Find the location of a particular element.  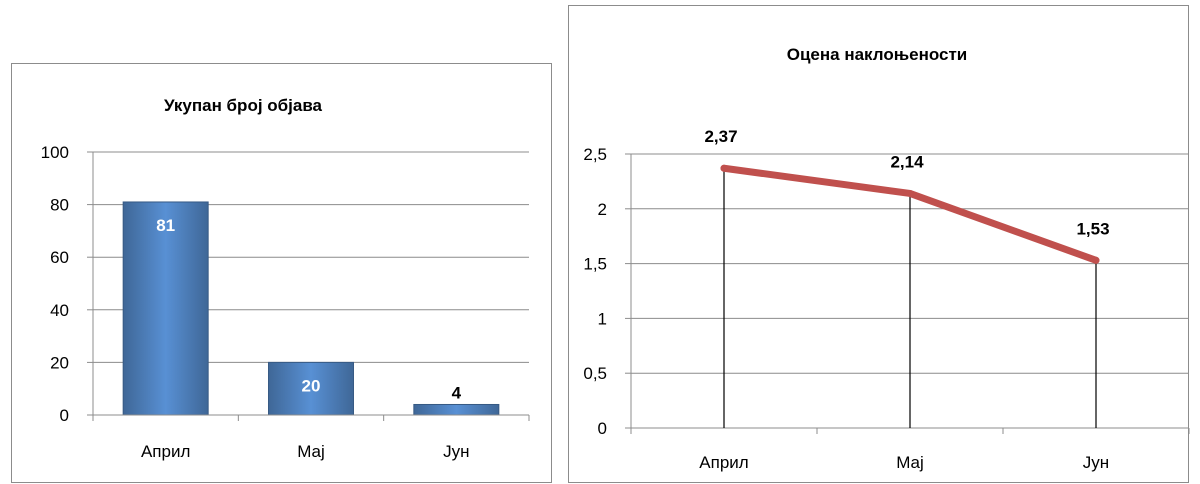

chart-title: Укупан број објава is located at coordinates (243, 105).